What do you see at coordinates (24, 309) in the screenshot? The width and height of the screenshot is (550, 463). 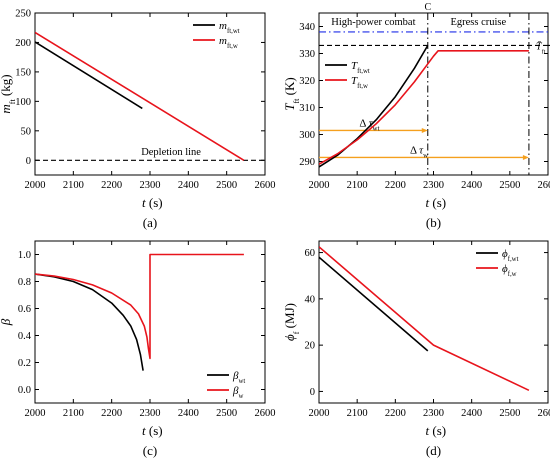 I see `y-tick-label: 0.6` at bounding box center [24, 309].